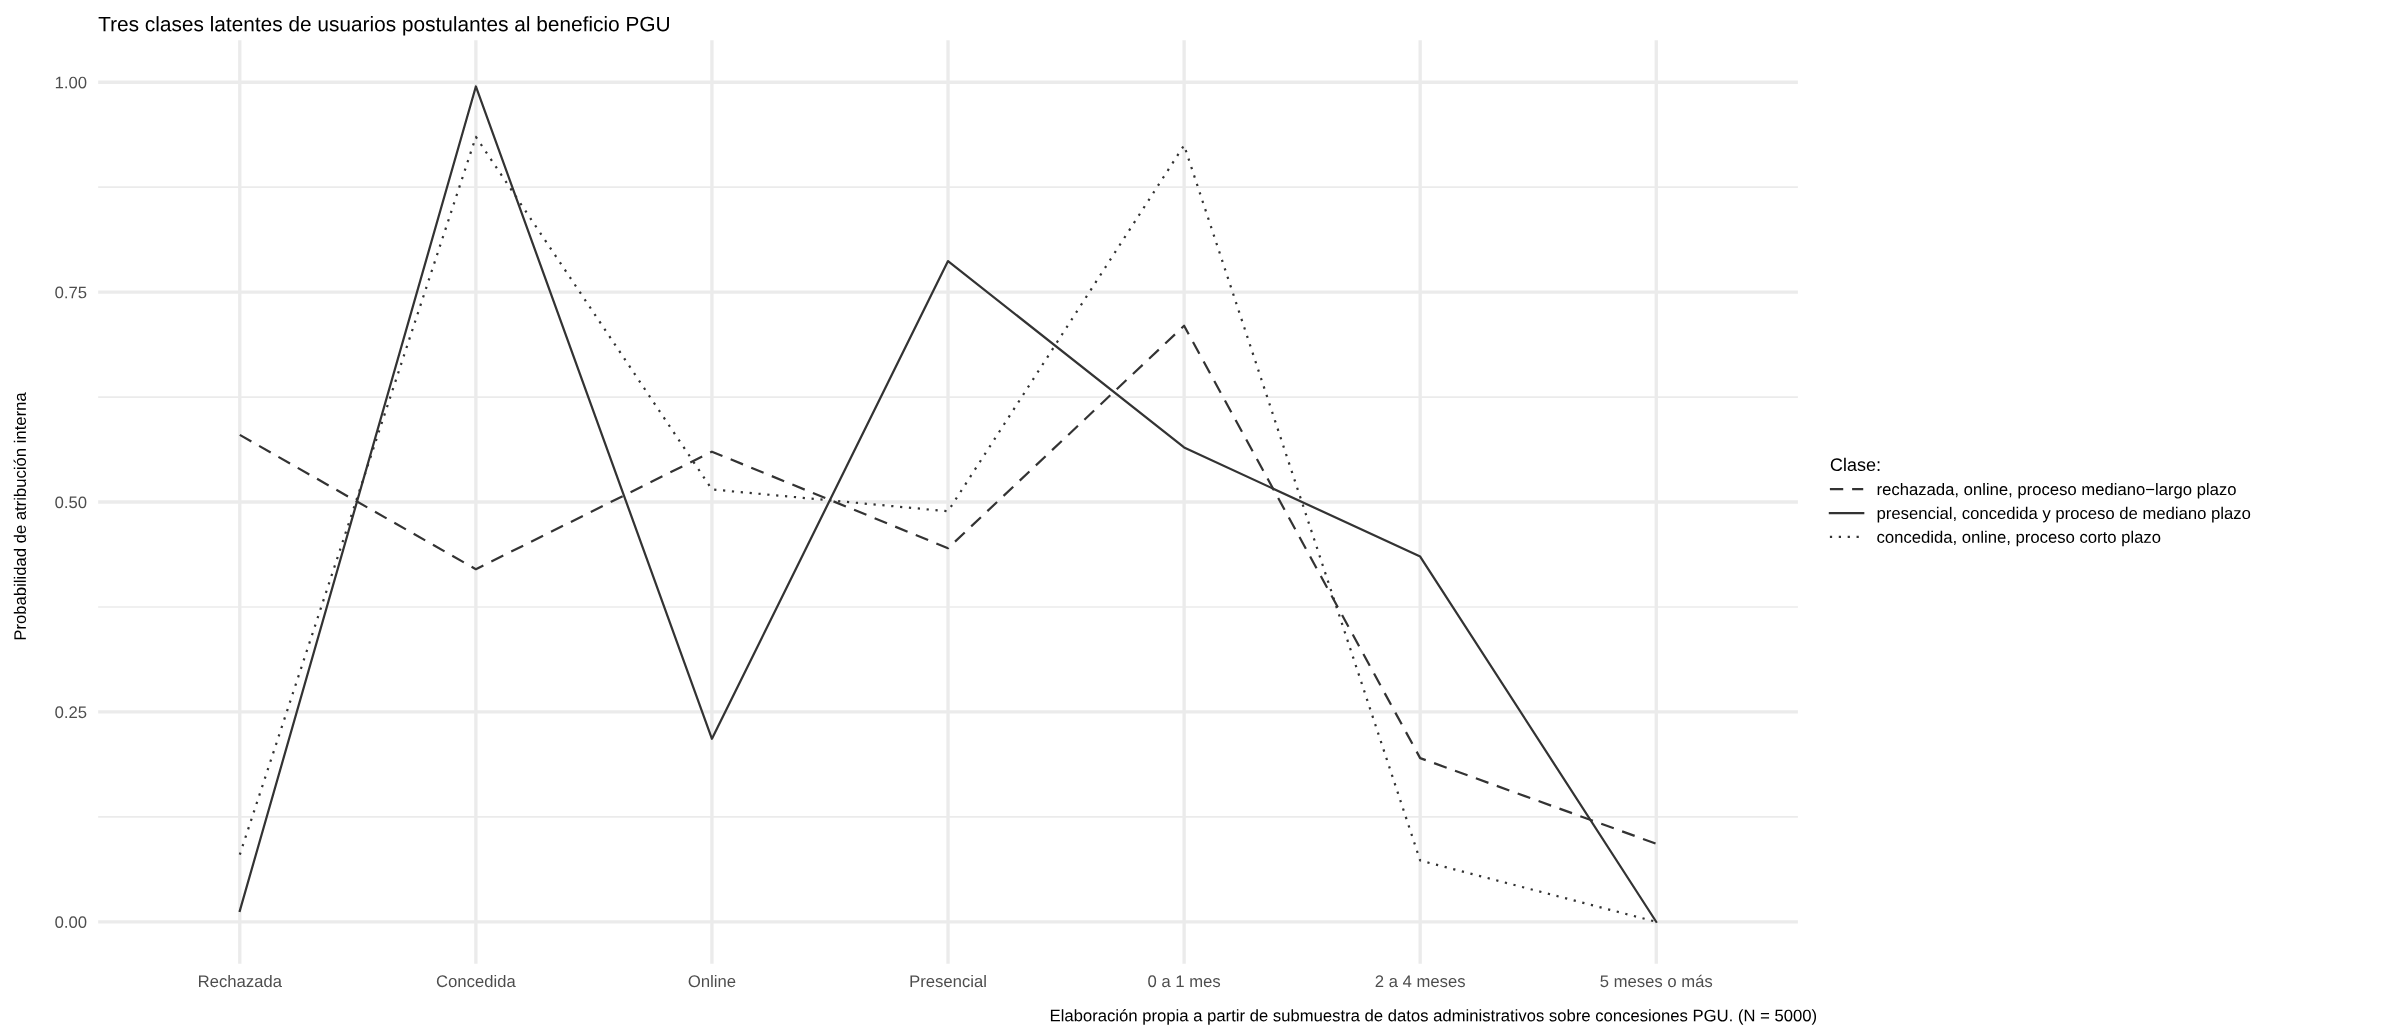 This screenshot has height=1033, width=2394. Describe the element at coordinates (1656, 981) in the screenshot. I see `x-tick-label: 5 meses o más` at that location.